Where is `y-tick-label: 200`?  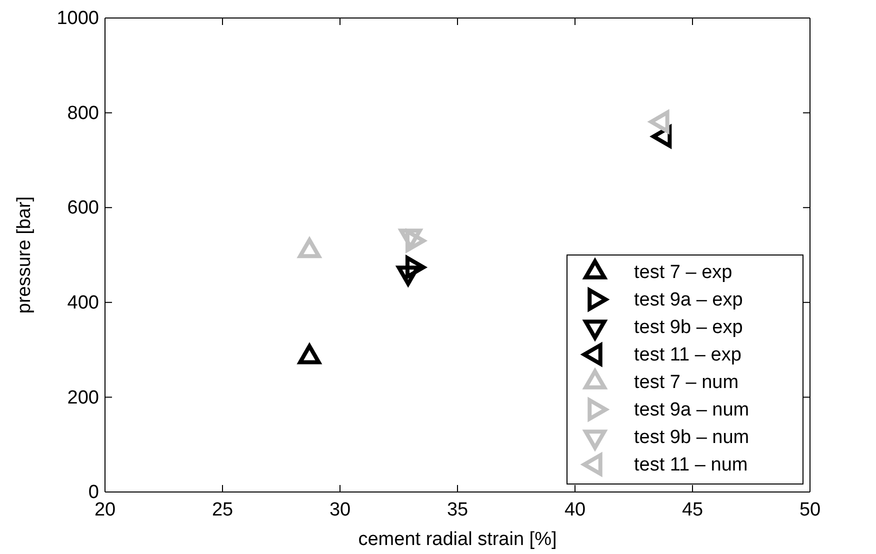 y-tick-label: 200 is located at coordinates (83, 397).